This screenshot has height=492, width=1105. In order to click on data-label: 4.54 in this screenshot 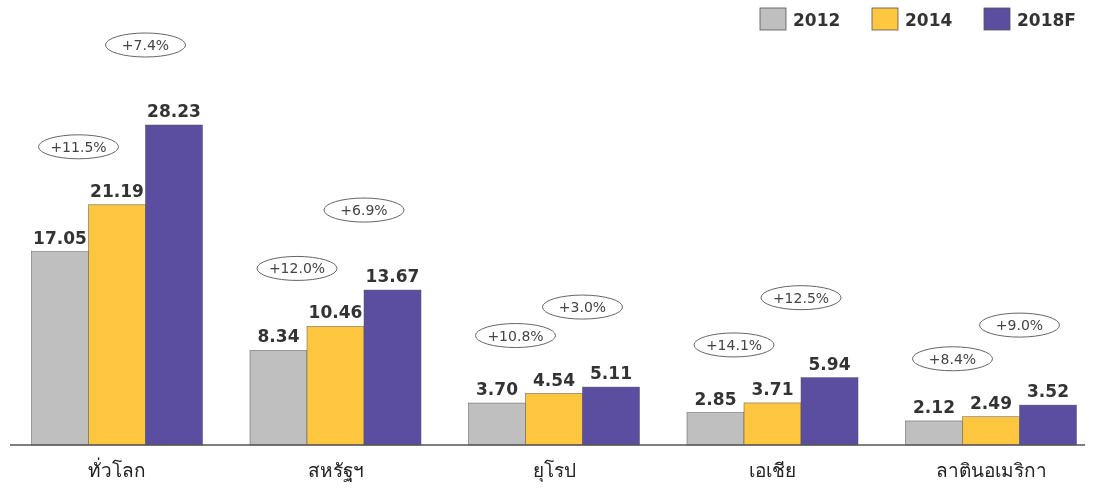, I will do `click(554, 379)`.